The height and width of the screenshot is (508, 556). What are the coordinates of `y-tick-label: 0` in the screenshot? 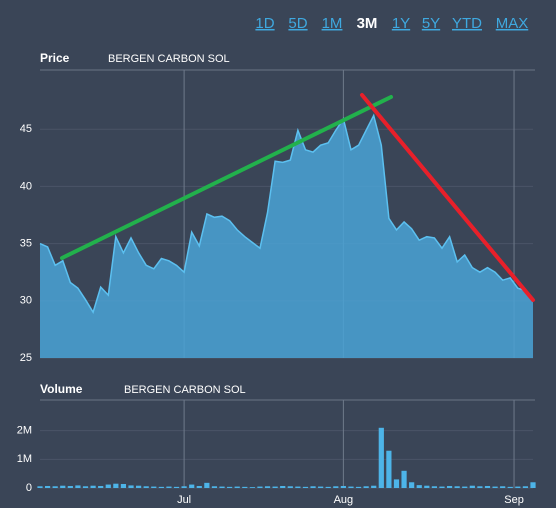 It's located at (29, 488).